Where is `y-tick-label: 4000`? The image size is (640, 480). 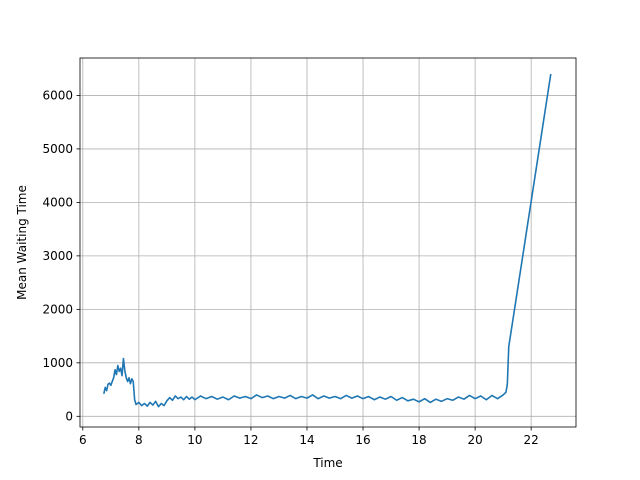
y-tick-label: 4000 is located at coordinates (57, 203).